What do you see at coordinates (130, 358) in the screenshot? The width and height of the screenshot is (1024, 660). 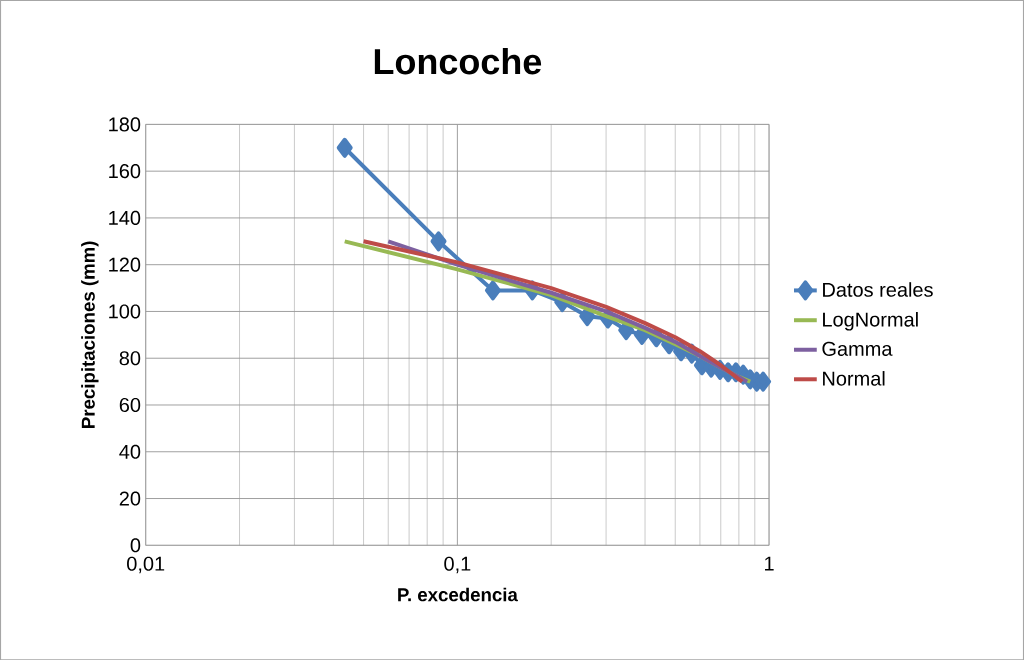 I see `y-tick-label: 80` at bounding box center [130, 358].